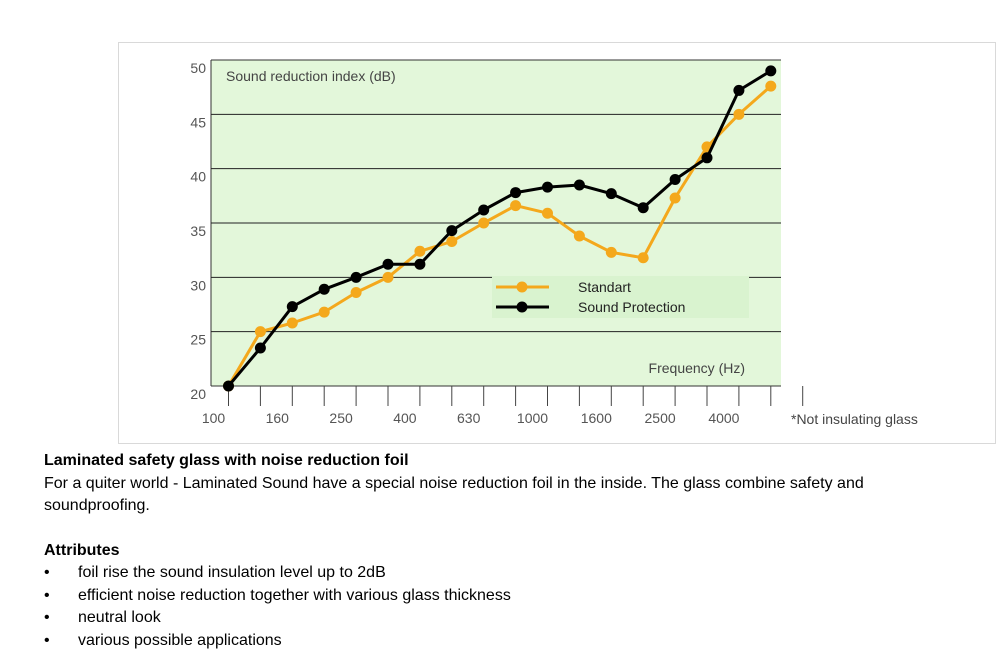 The width and height of the screenshot is (997, 663). What do you see at coordinates (119, 617) in the screenshot?
I see `attribute-text: neutral look` at bounding box center [119, 617].